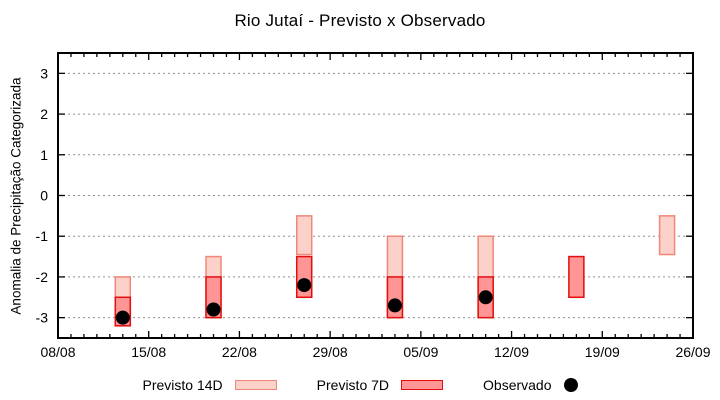  Describe the element at coordinates (42, 277) in the screenshot. I see `y-tick-label: -2` at that location.